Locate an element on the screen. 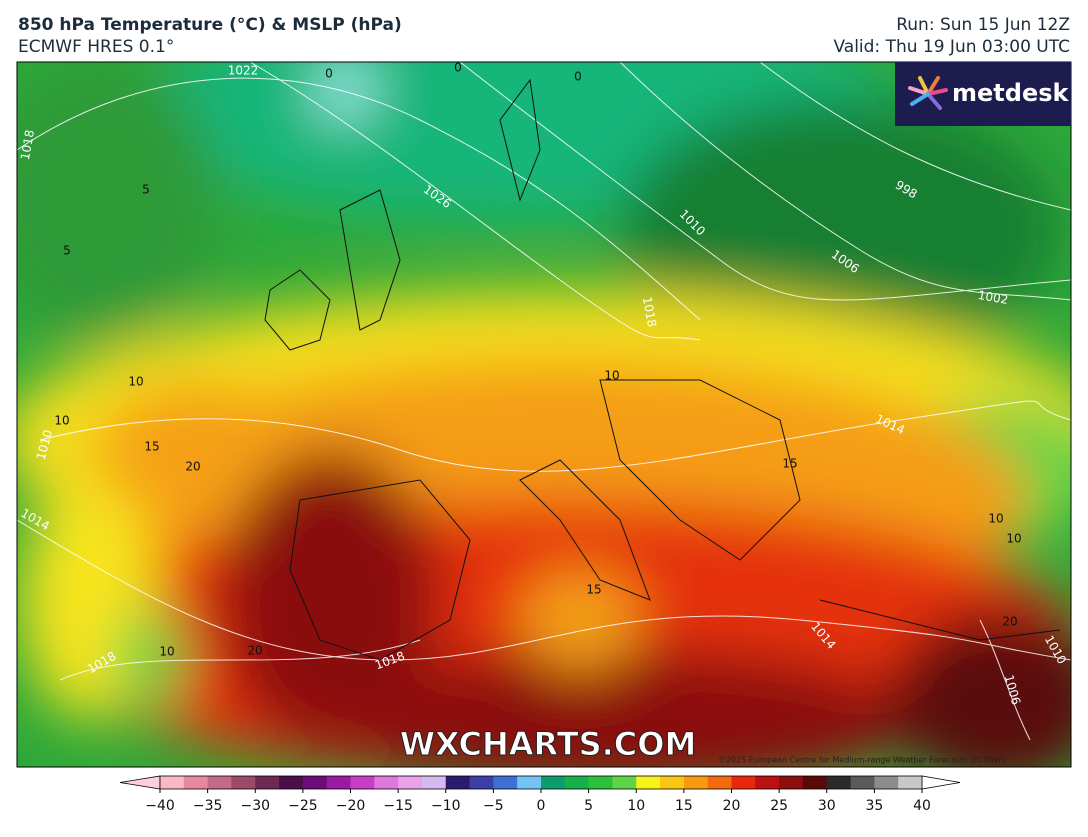 This screenshot has width=1088, height=837. colorbar-tick-label: 10 is located at coordinates (636, 806).